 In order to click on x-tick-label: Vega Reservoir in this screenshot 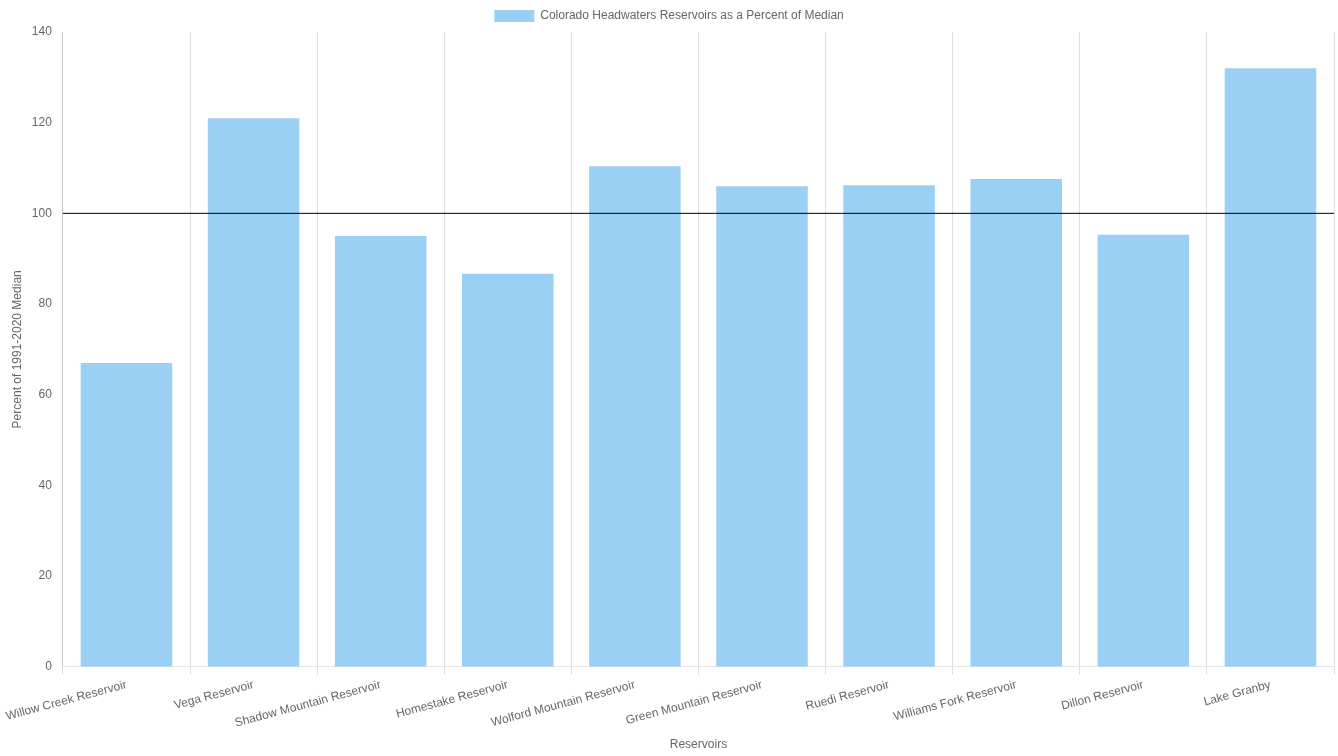, I will do `click(214, 694)`.